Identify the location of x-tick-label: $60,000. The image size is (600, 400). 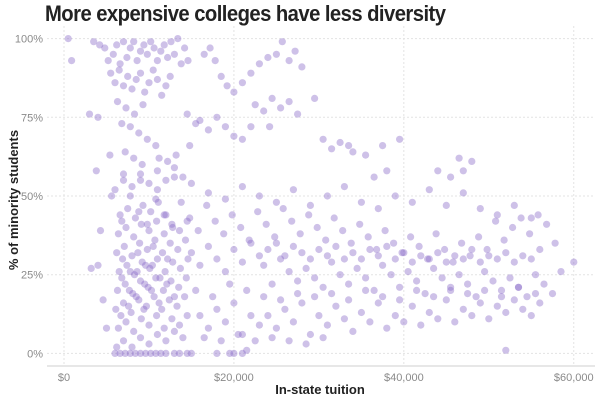
(574, 378).